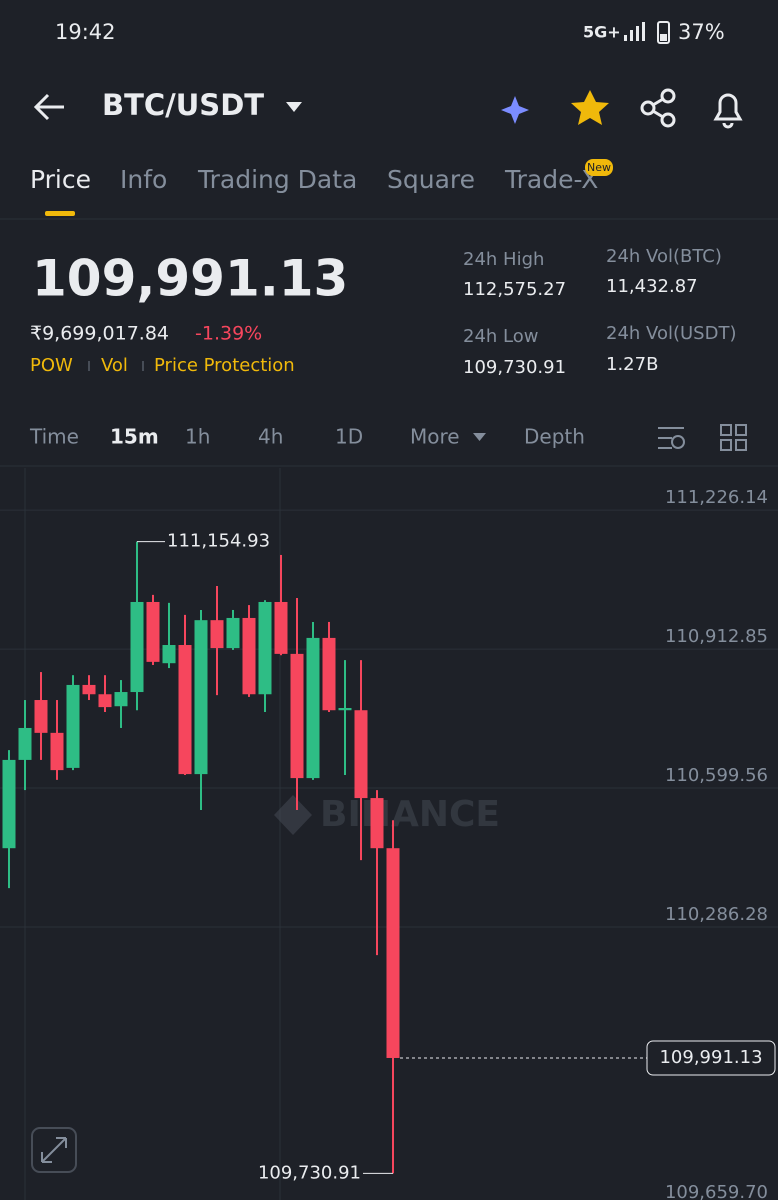 The height and width of the screenshot is (1200, 778). What do you see at coordinates (728, 111) in the screenshot?
I see `alert-bell` at bounding box center [728, 111].